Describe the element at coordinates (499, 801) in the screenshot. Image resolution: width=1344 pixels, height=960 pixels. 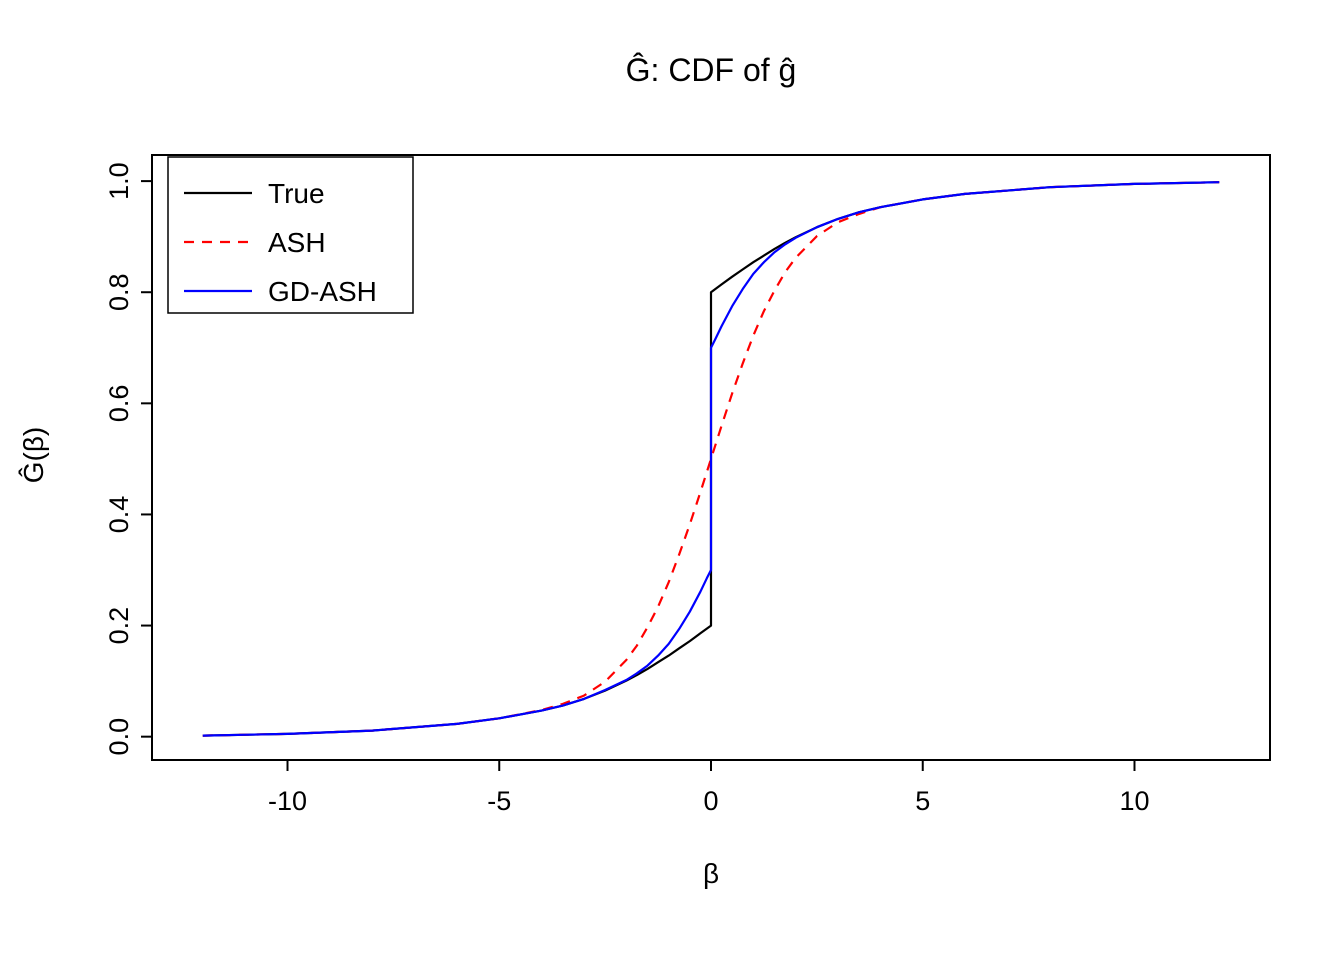
I see `x-tick-label: -5` at that location.